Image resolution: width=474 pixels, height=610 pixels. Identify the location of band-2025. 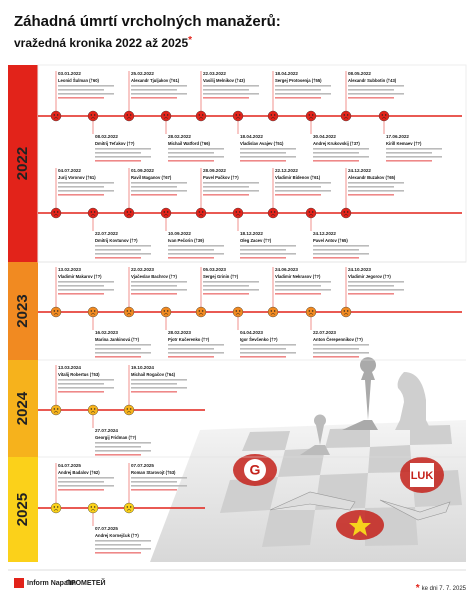
(23, 509).